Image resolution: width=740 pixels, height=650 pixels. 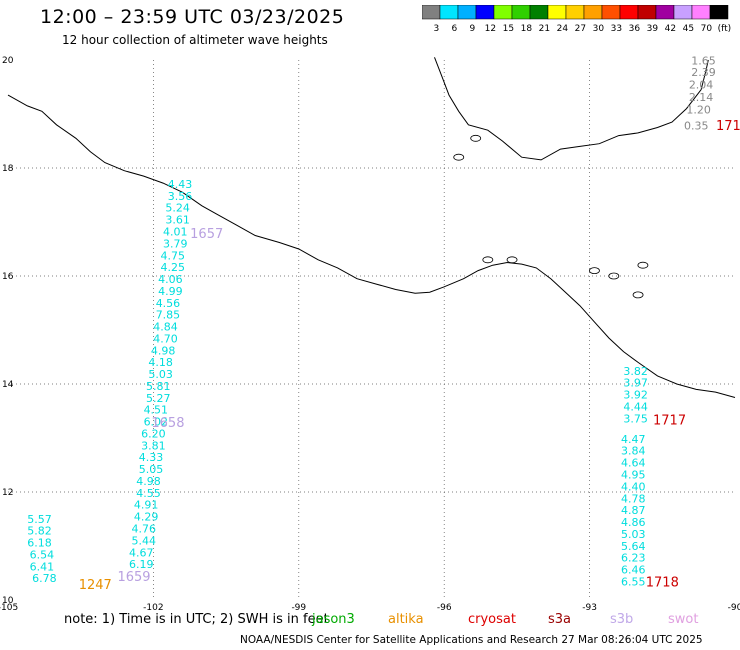 I want to click on wave-height-value: 4.84, so click(x=165, y=327).